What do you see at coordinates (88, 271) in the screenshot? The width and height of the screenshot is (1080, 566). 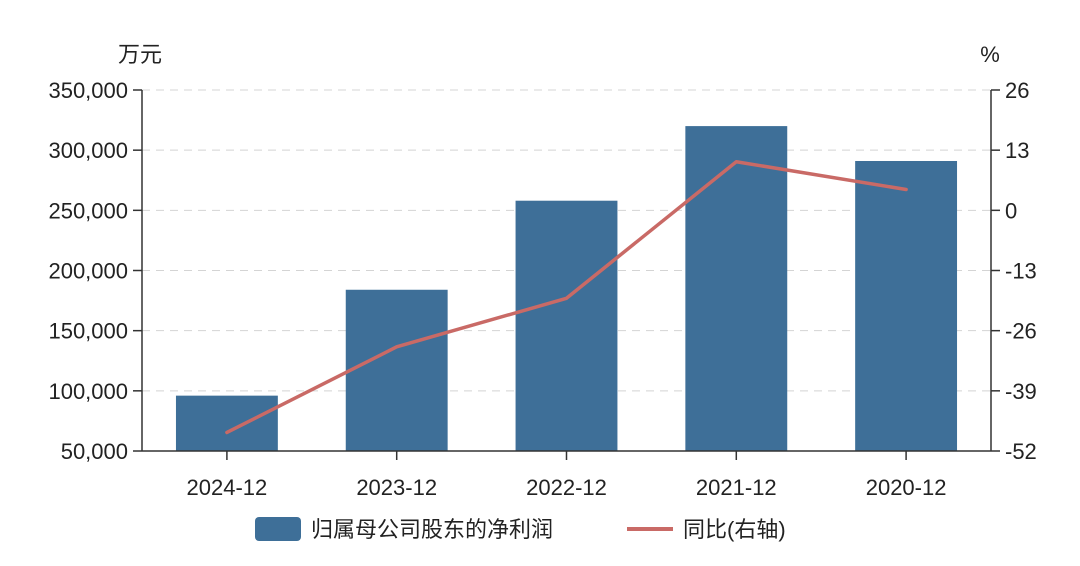 I see `left-tick-label: 200,000` at bounding box center [88, 271].